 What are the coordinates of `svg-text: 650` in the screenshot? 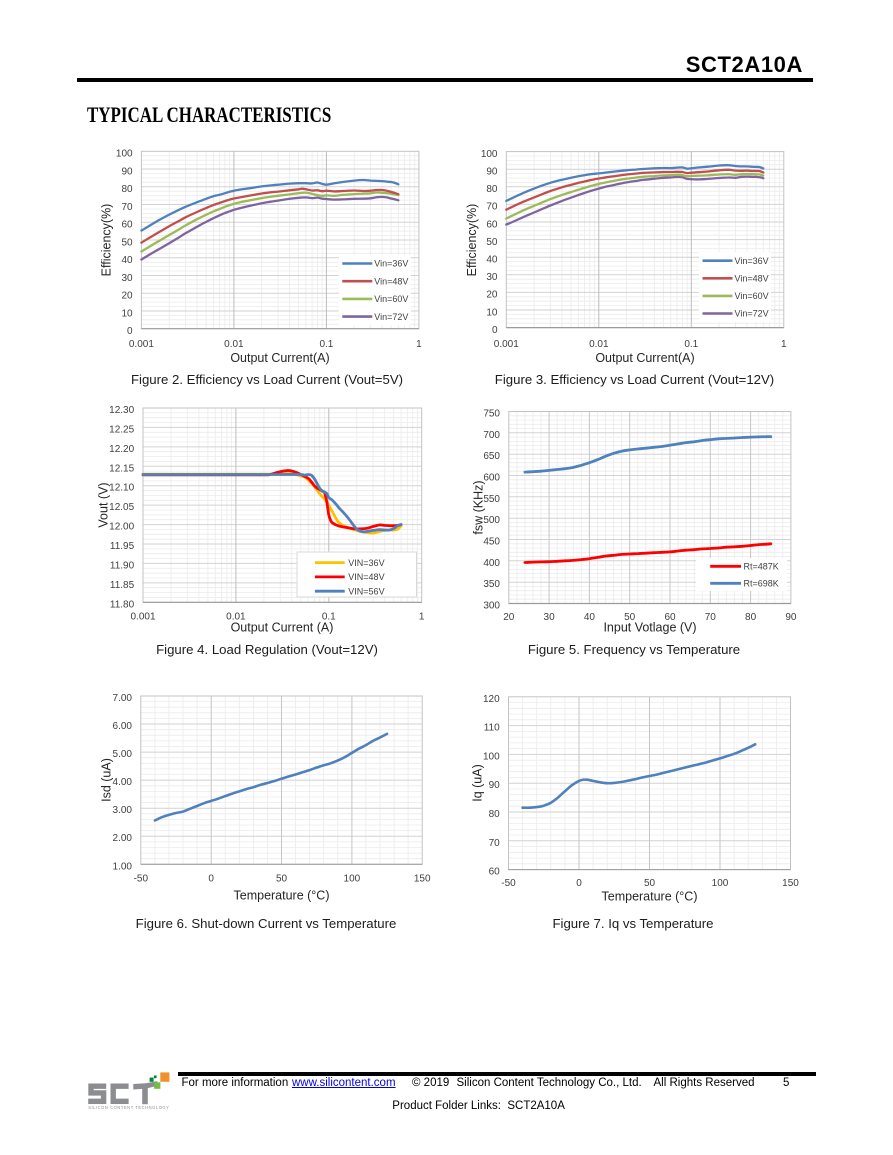 It's located at (491, 456).